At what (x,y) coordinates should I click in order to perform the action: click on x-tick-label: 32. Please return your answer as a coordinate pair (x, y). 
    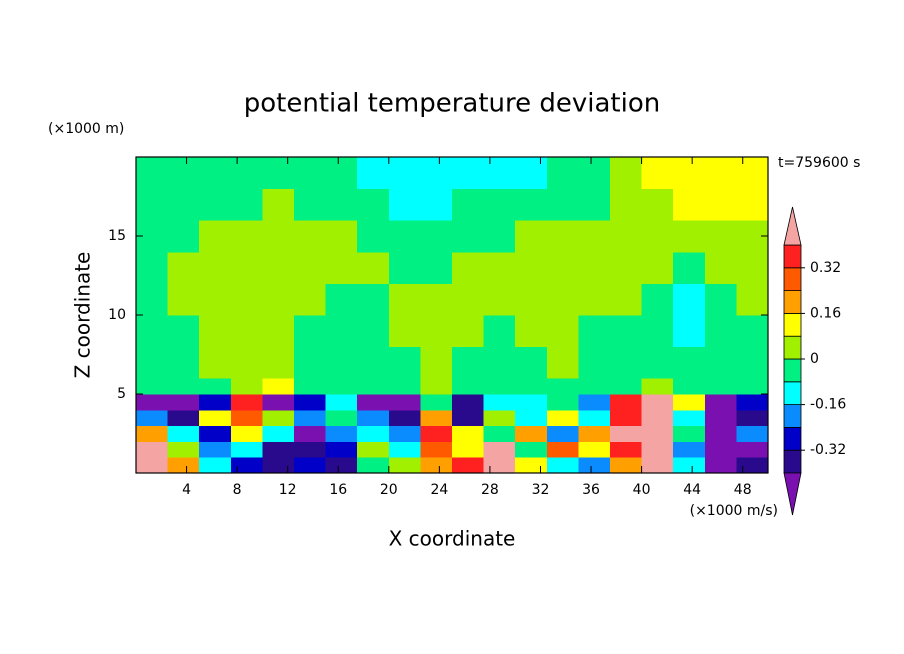
    Looking at the image, I should click on (541, 490).